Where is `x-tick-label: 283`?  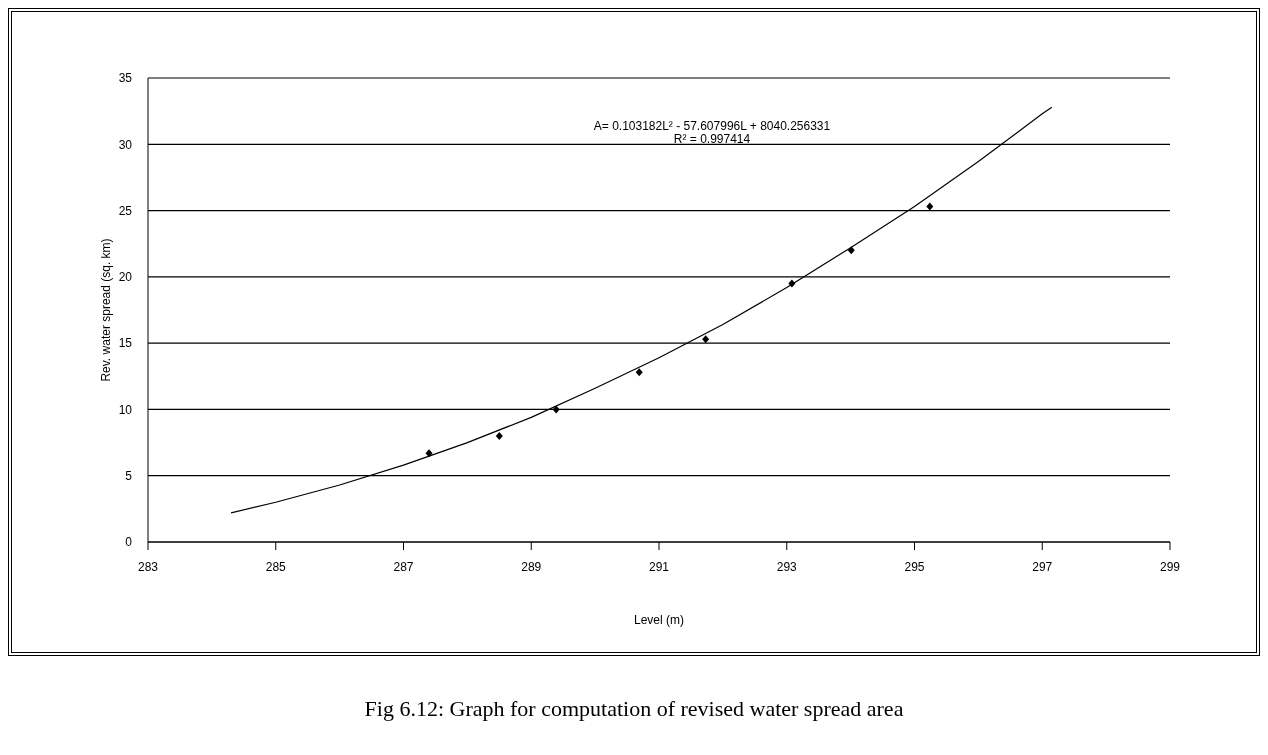
x-tick-label: 283 is located at coordinates (148, 566).